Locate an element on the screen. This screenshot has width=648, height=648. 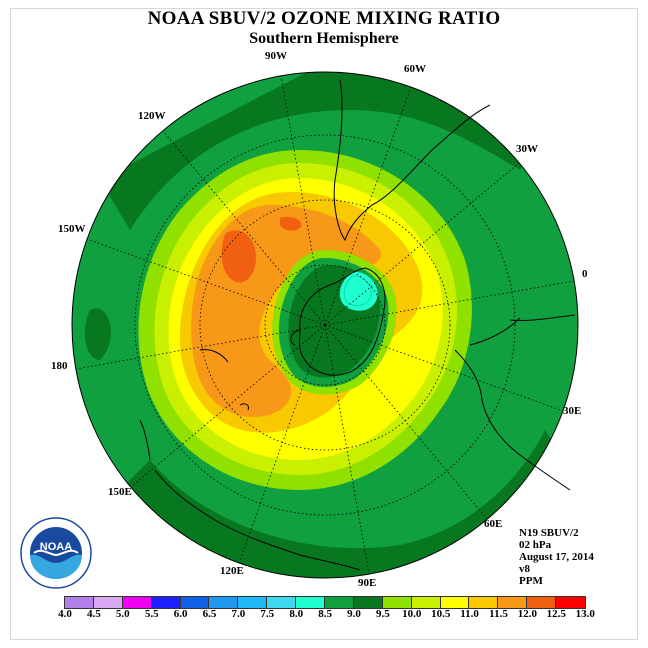
legend-tick-label: 12.5 is located at coordinates (556, 614).